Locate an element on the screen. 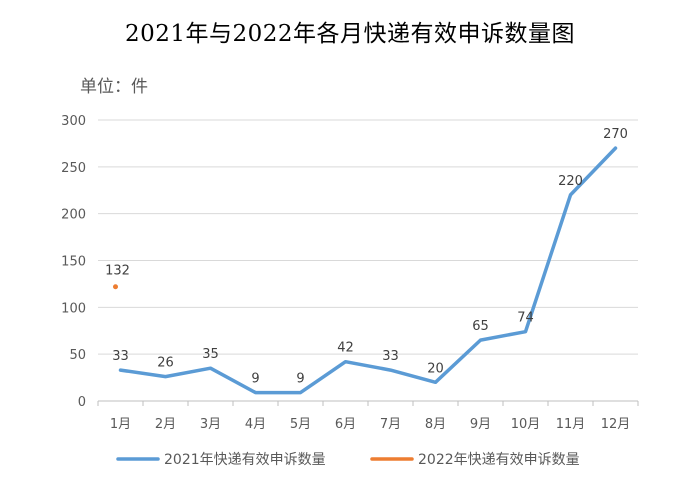  x-tick-label: 11月 is located at coordinates (571, 424).